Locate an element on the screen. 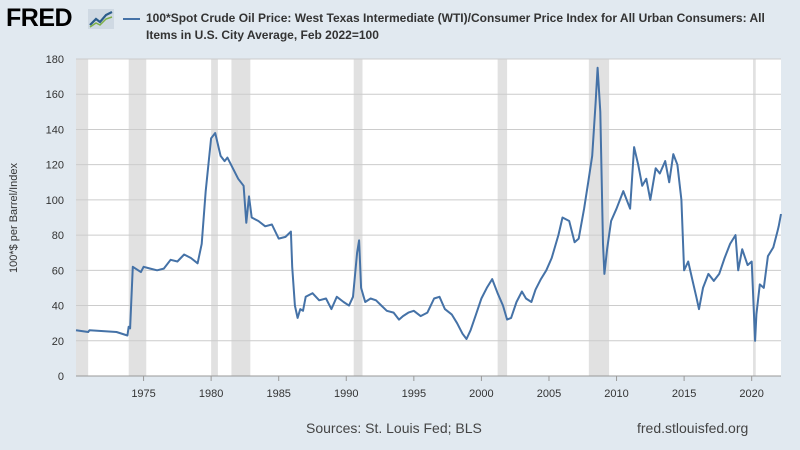  x-tick-label: 1995 is located at coordinates (414, 394).